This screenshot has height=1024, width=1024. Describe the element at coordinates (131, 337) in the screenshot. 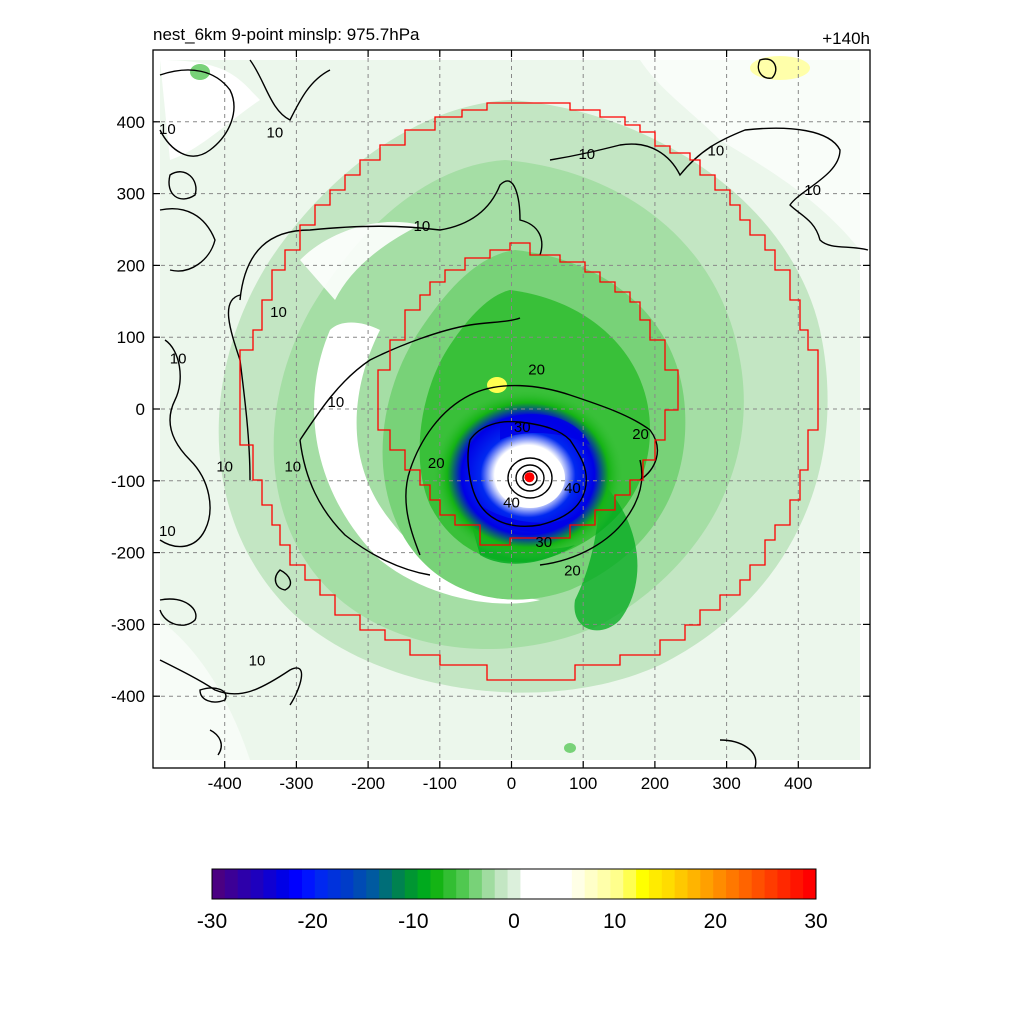

I see `y-tick-label: 100` at that location.